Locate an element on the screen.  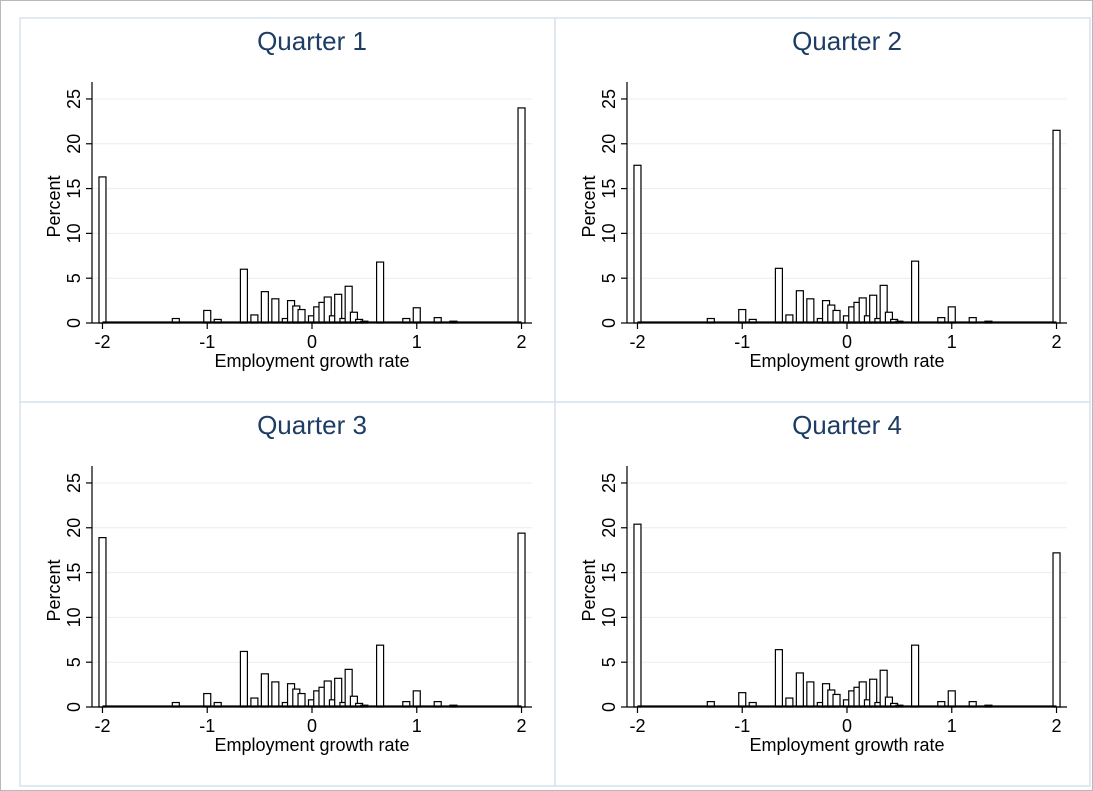
panel-title: Quarter 2 is located at coordinates (847, 41).